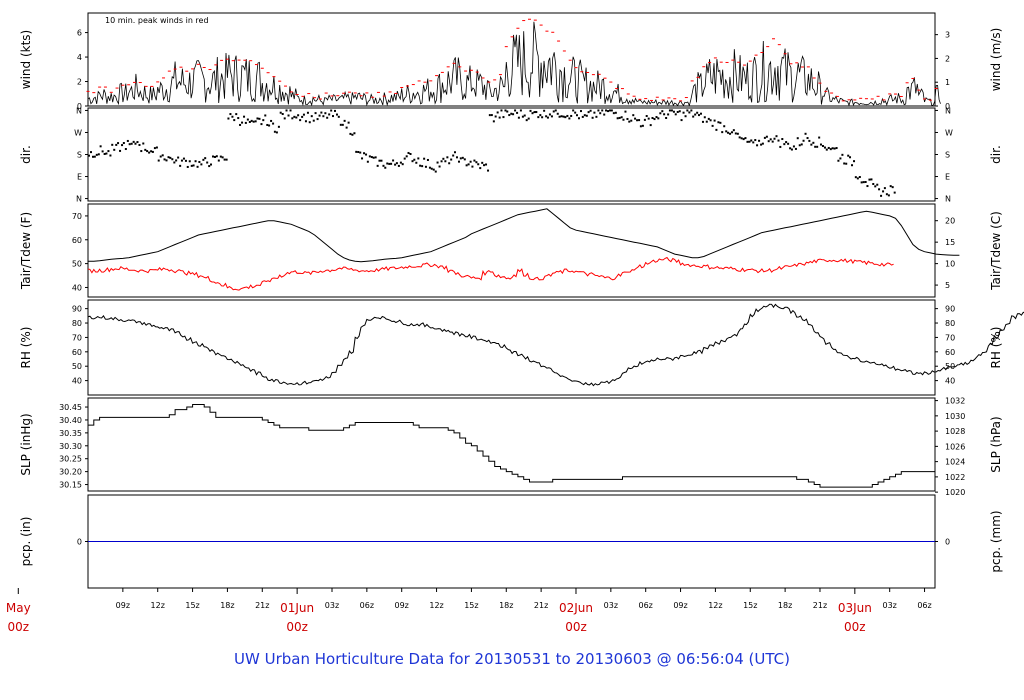 The height and width of the screenshot is (700, 1024). I want to click on time-tick-label: 12z, so click(436, 605).